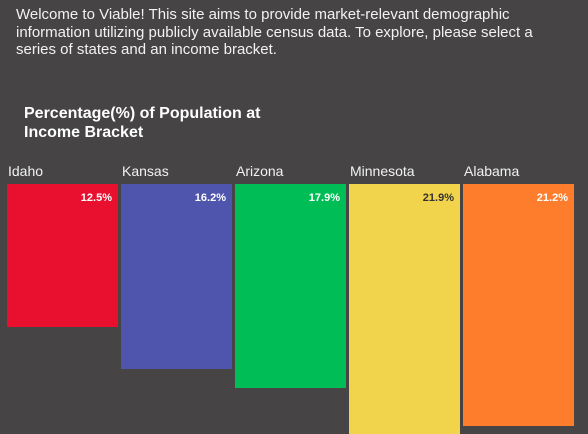 Image resolution: width=588 pixels, height=434 pixels. Describe the element at coordinates (26, 171) in the screenshot. I see `category-label: Idaho` at that location.